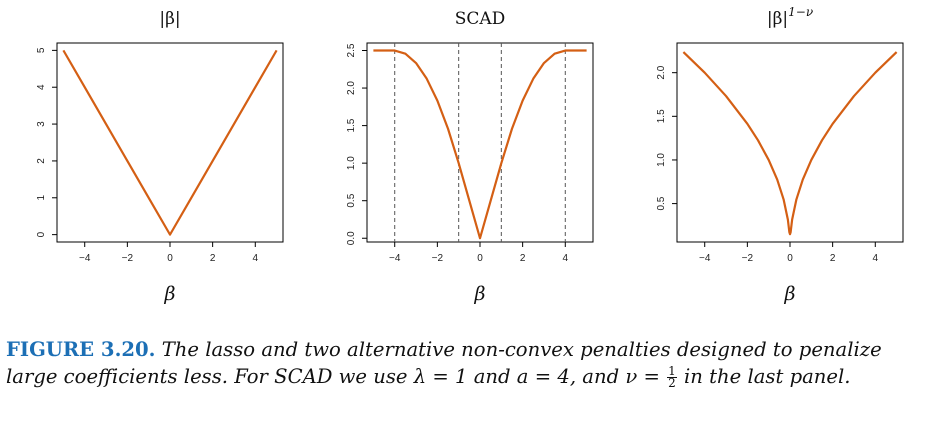  What do you see at coordinates (480, 294) in the screenshot?
I see `panel-2-xlabel: β` at bounding box center [480, 294].